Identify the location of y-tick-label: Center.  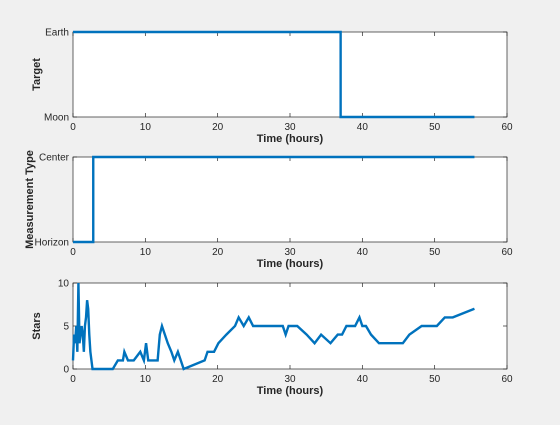
(54, 158).